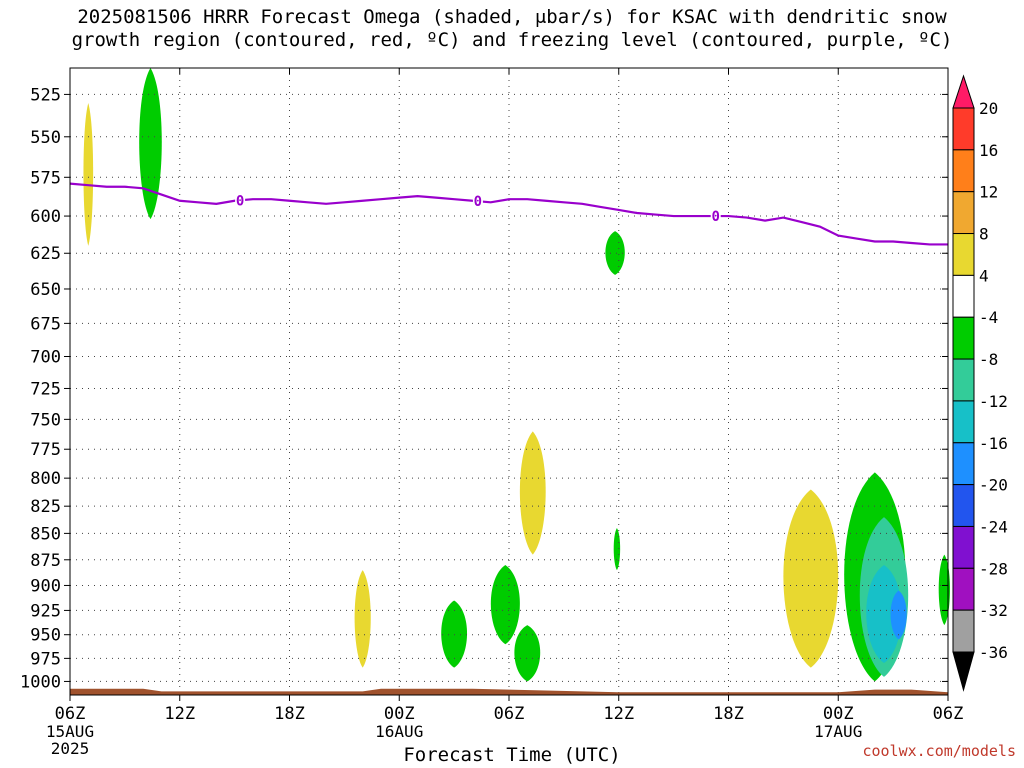  Describe the element at coordinates (963, 91) in the screenshot. I see `colorbar-top-arrow` at that location.